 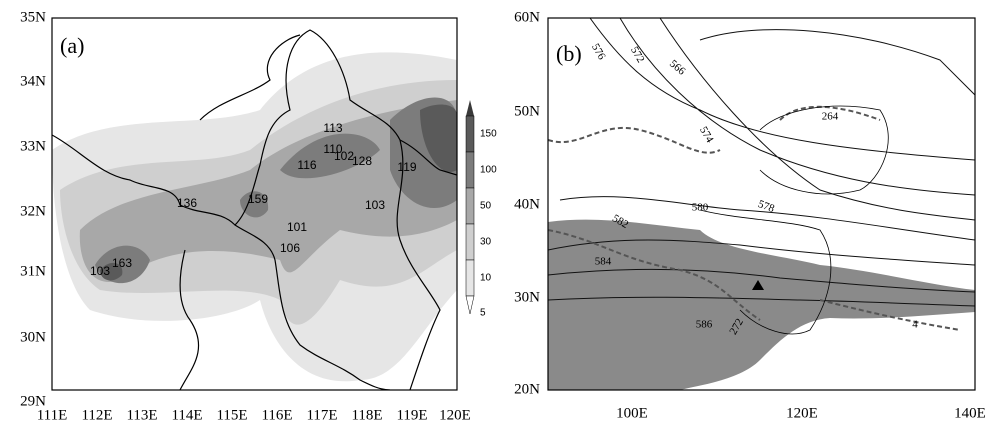 What do you see at coordinates (486, 242) in the screenshot?
I see `label: 30` at bounding box center [486, 242].